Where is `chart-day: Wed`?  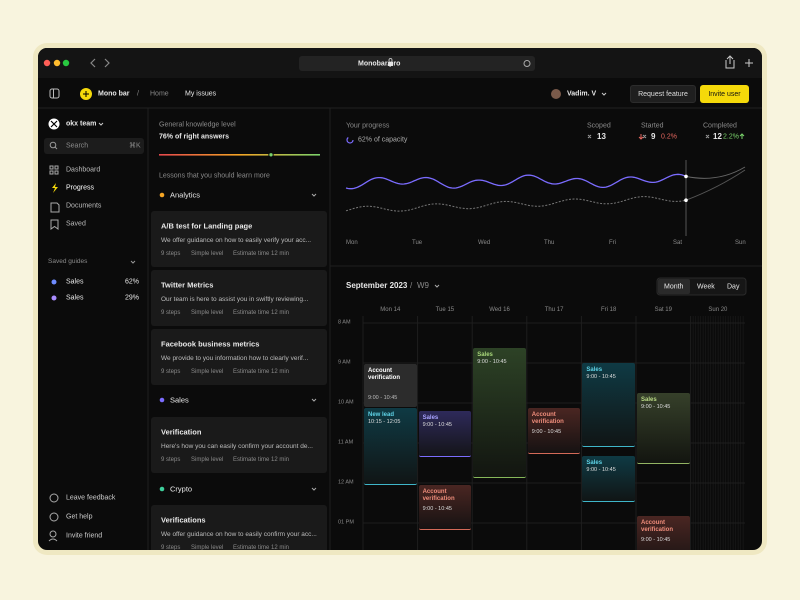 chart-day: Wed is located at coordinates (484, 243).